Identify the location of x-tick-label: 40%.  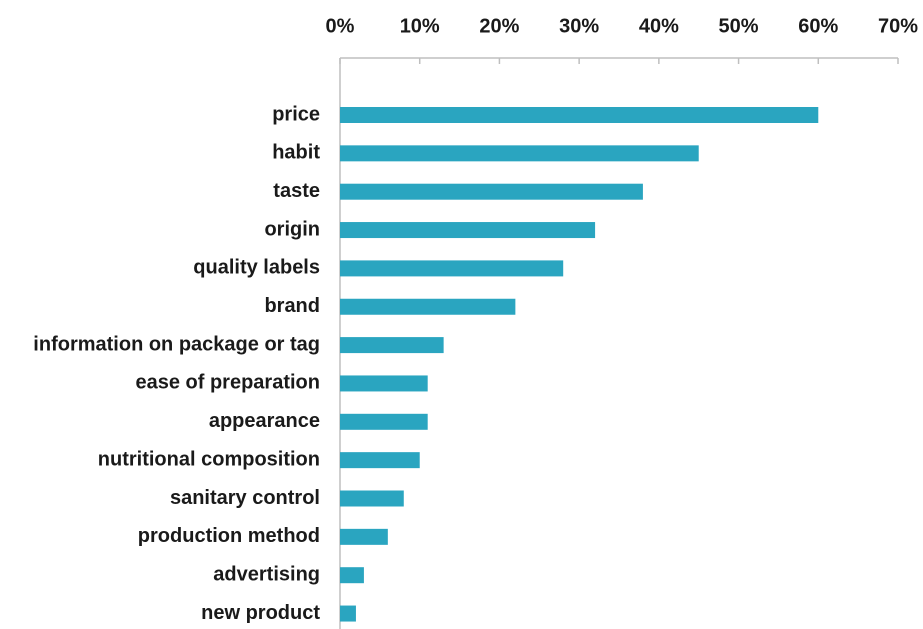
(659, 26).